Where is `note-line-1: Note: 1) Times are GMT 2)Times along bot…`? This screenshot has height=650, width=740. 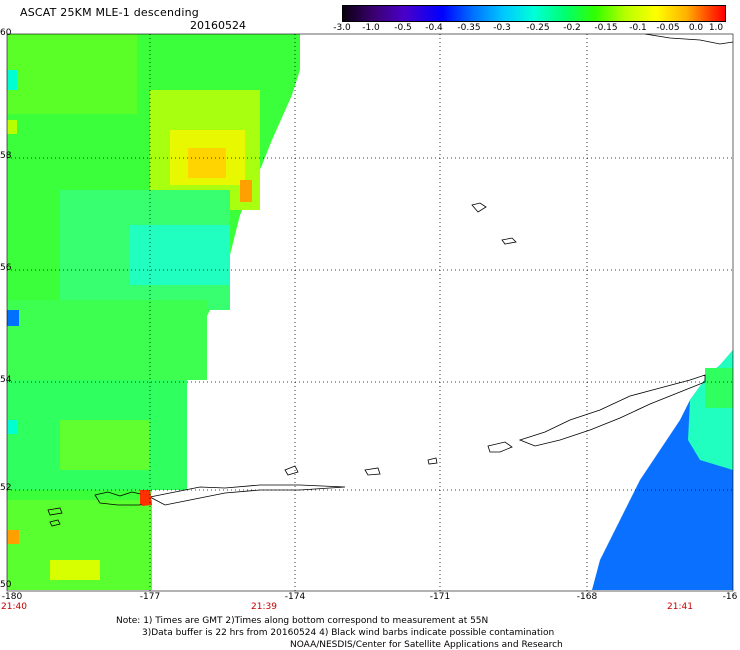 note-line-1: Note: 1) Times are GMT 2)Times along bot… is located at coordinates (302, 621).